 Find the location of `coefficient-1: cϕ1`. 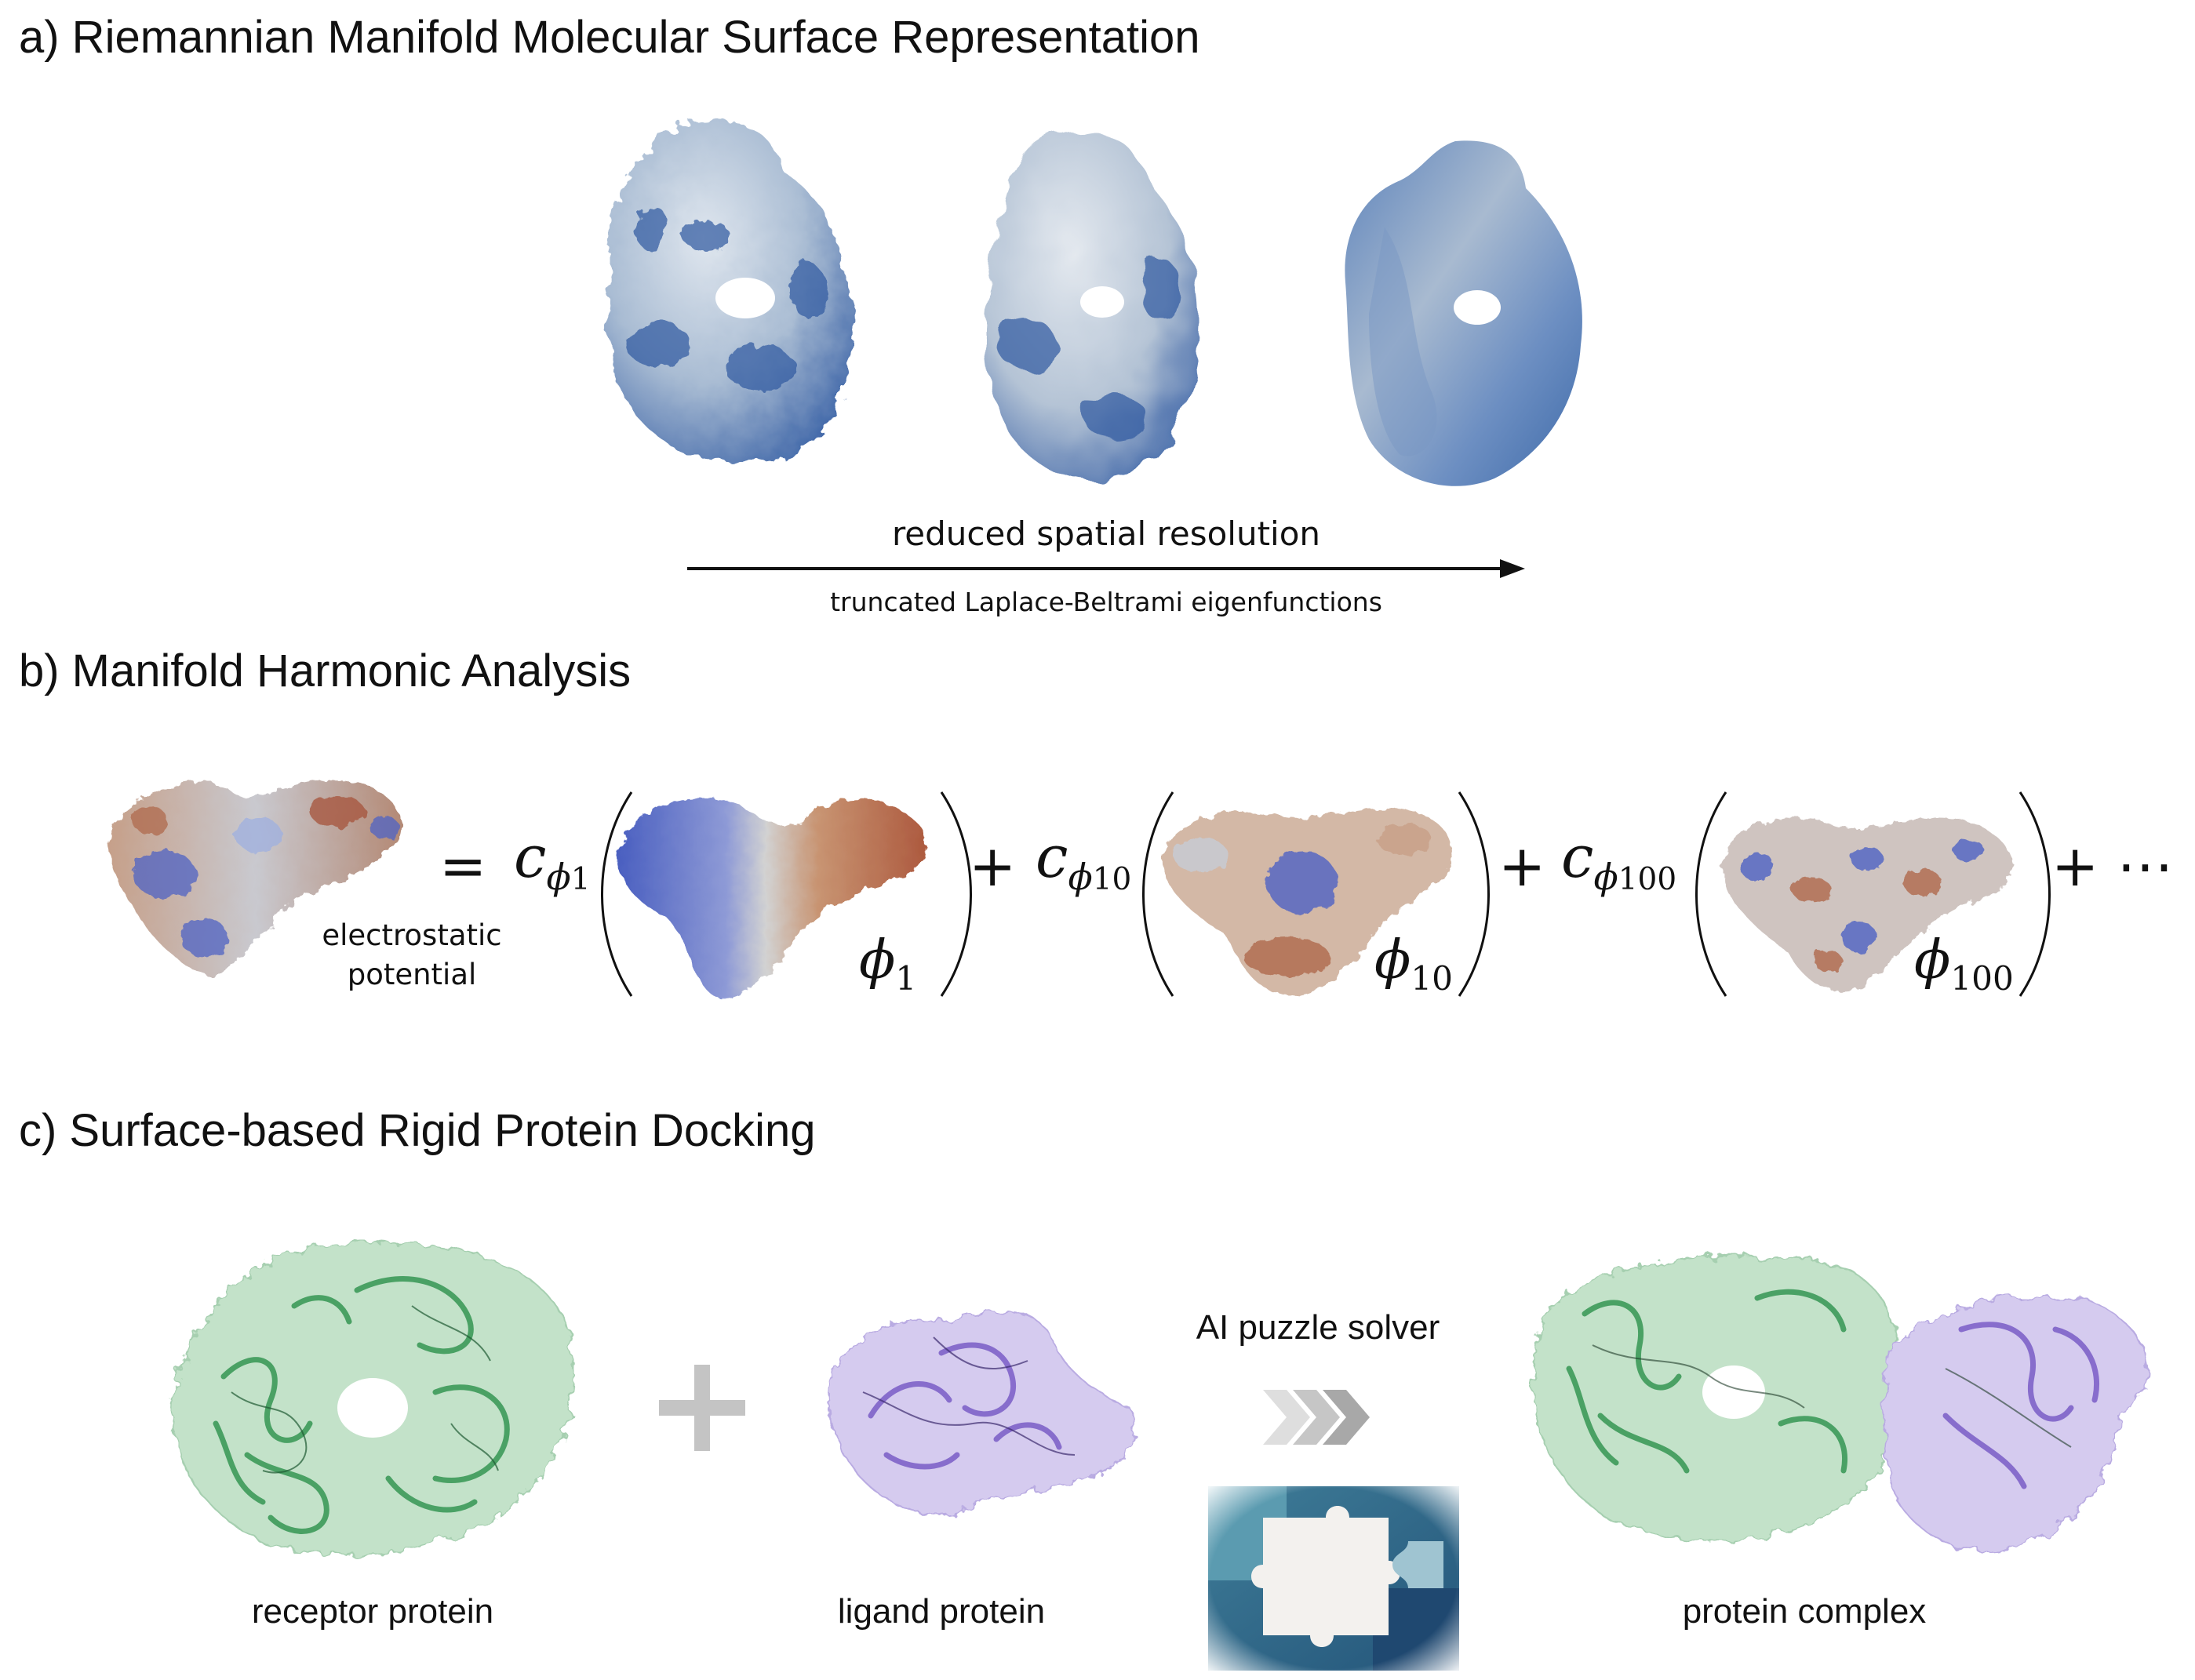

coefficient-1: cϕ1 is located at coordinates (552, 861).